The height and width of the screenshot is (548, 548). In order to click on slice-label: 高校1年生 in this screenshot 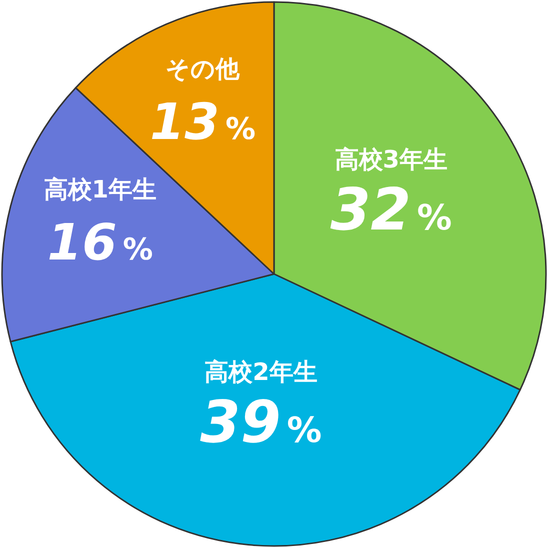, I will do `click(100, 189)`.